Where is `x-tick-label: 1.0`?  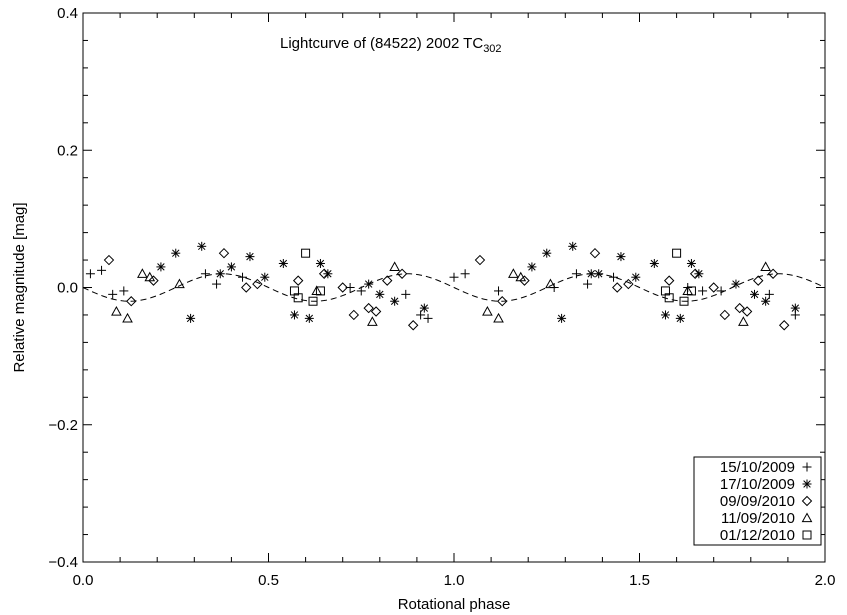 x-tick-label: 1.0 is located at coordinates (454, 580).